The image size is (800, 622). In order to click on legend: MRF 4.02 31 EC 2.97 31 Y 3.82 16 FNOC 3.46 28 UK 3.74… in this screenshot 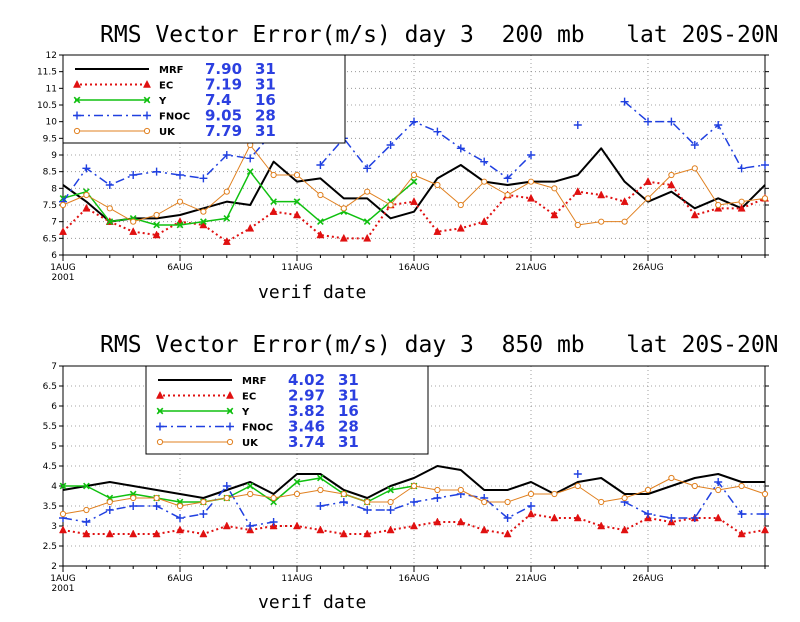, I will do `click(287, 410)`.